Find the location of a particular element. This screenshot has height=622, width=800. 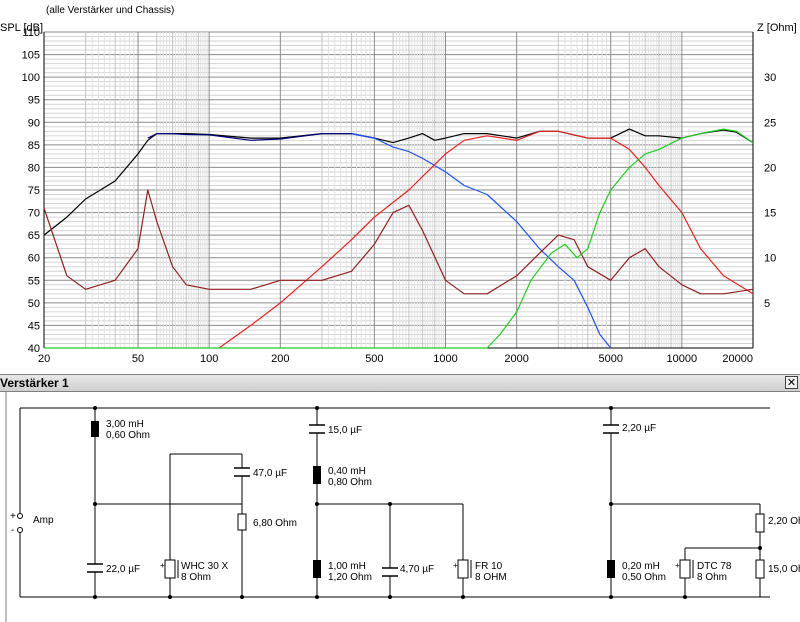

resistor-r2-value: 2,20 Ohm is located at coordinates (784, 521).